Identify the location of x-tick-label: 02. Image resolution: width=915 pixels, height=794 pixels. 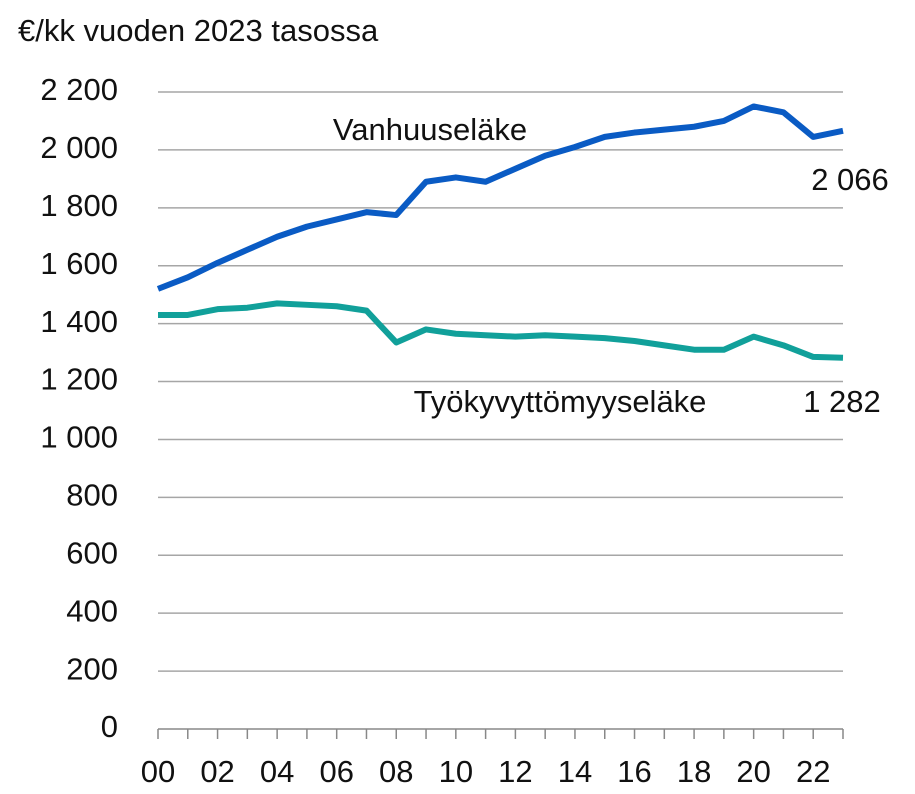
(217, 771).